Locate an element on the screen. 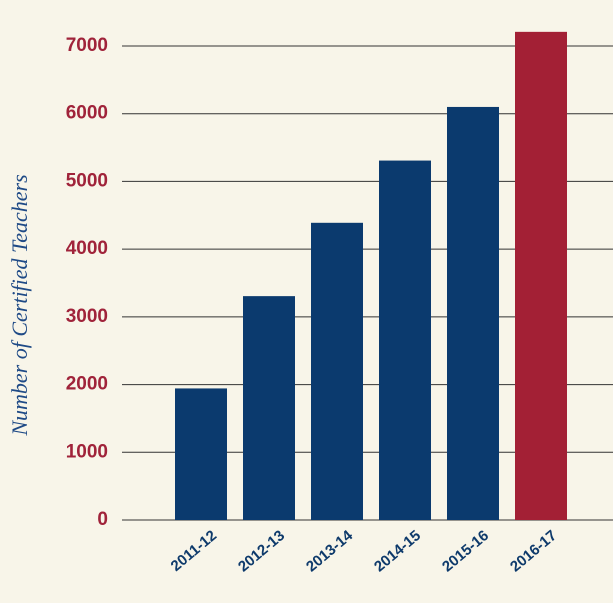 The width and height of the screenshot is (613, 603). y-tick-label: 5000 is located at coordinates (87, 180).